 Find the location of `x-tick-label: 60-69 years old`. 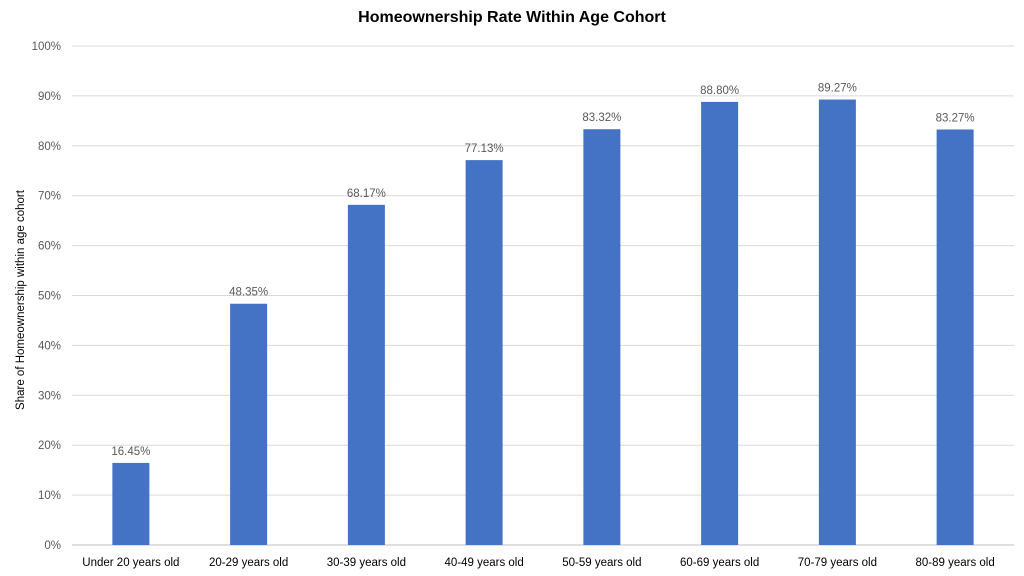

x-tick-label: 60-69 years old is located at coordinates (719, 563).